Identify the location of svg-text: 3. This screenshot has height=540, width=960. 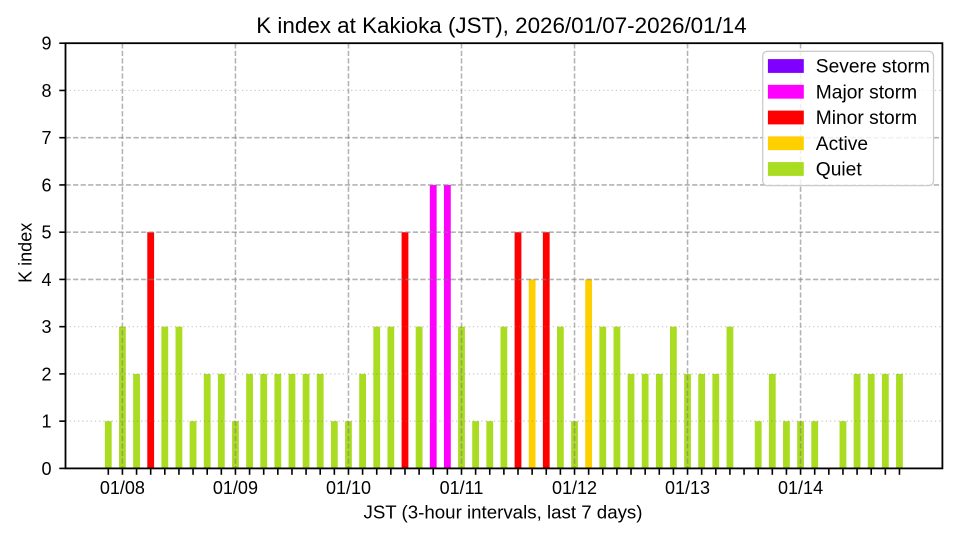
(46, 327).